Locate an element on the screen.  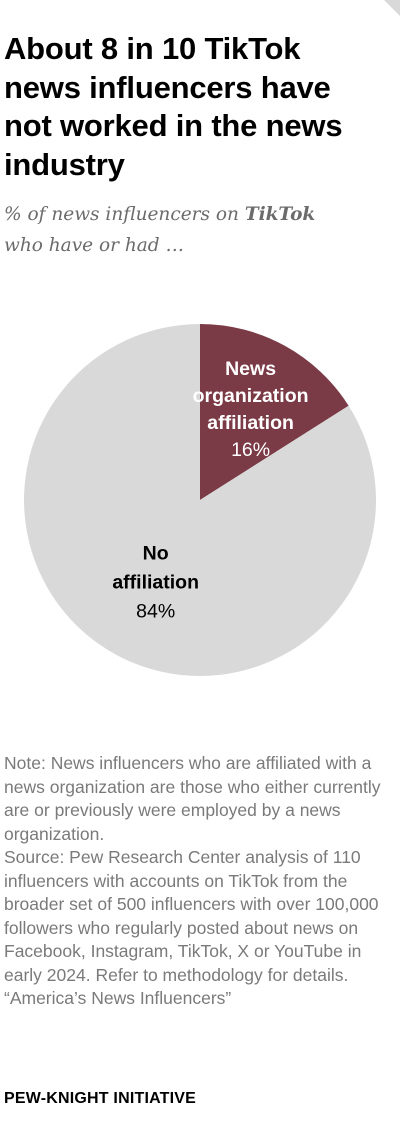
slice-value-label-1: 84% is located at coordinates (155, 612).